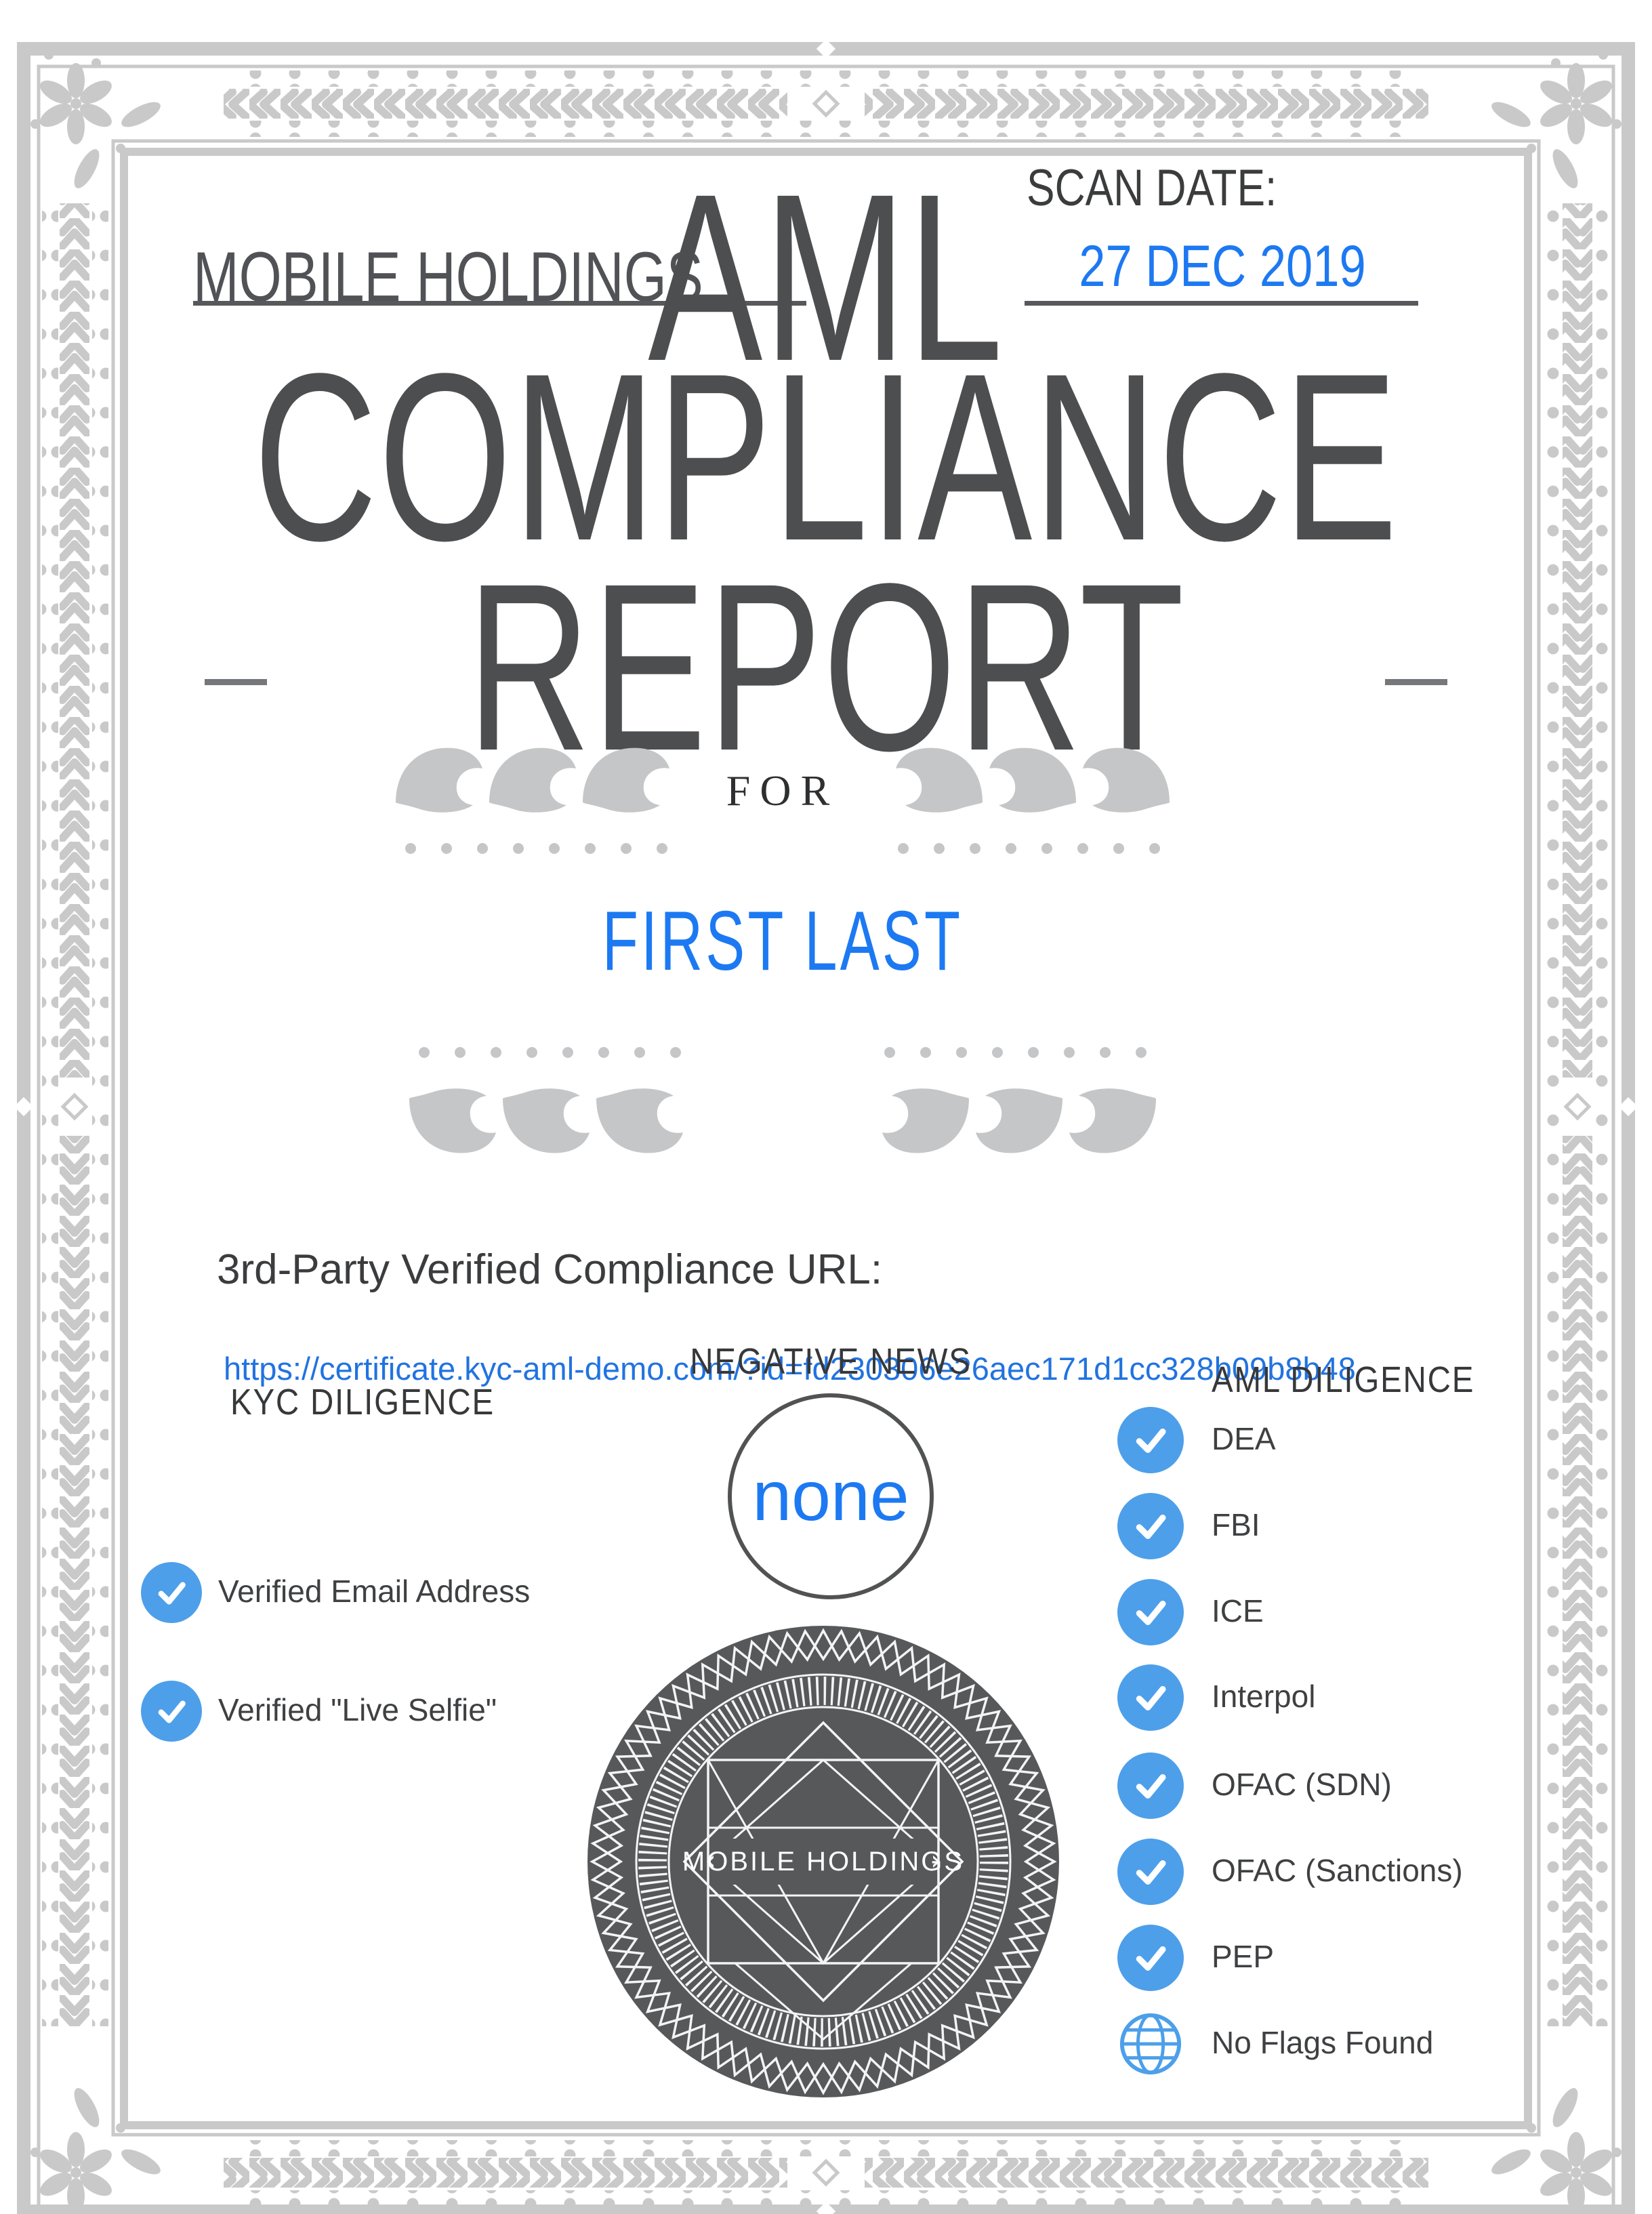 The image size is (1652, 2214). I want to click on aml-item-label: OFAC (Sanctions), so click(1337, 1870).